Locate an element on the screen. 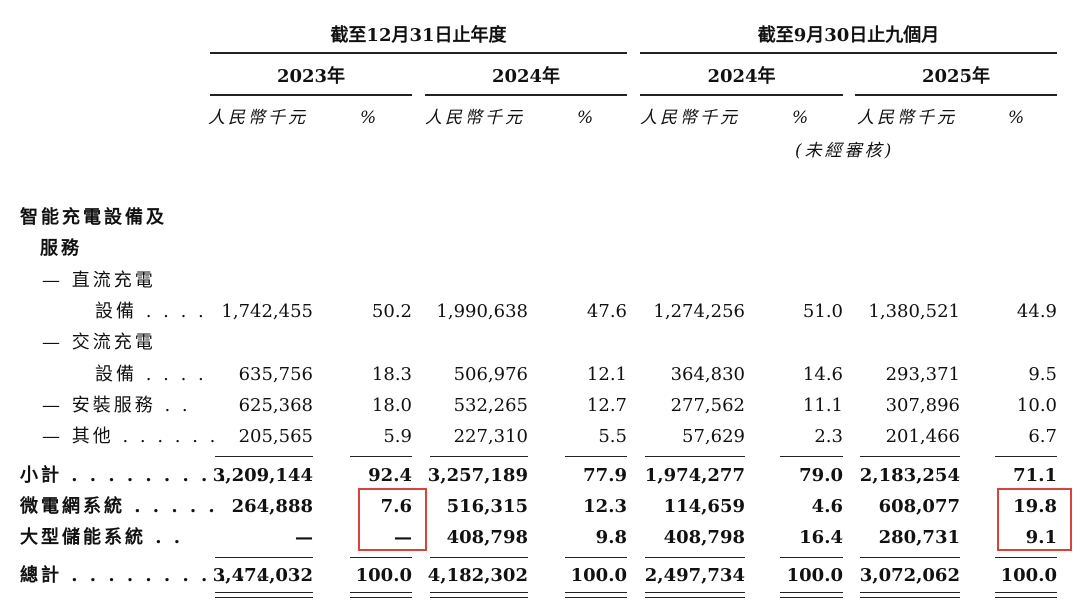 Image resolution: width=1080 pixels, height=613 pixels. group-header: 截至9月30日止九個月 is located at coordinates (848, 35).